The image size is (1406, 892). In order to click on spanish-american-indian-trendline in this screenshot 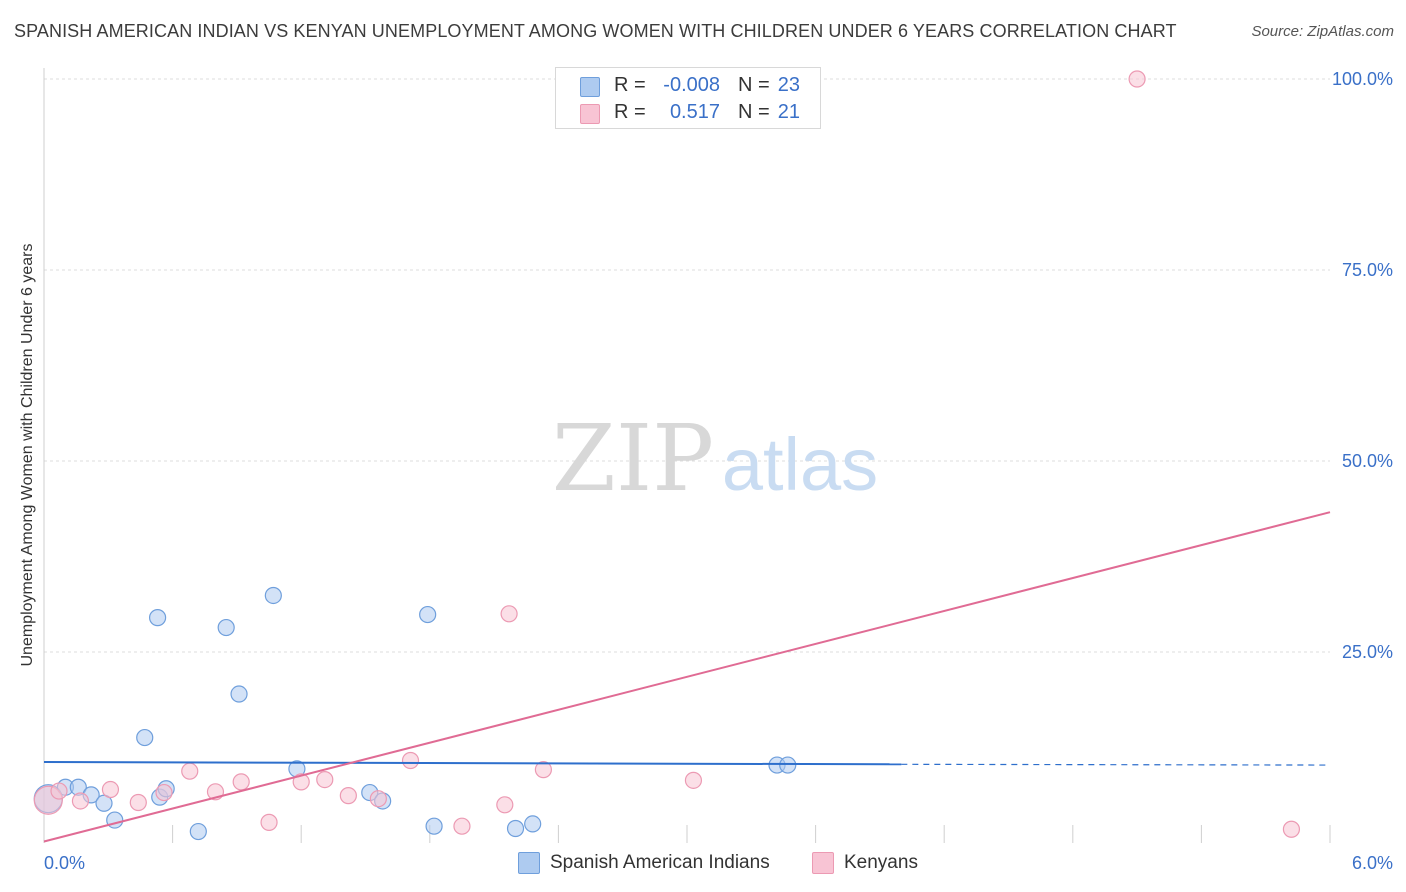, I will do `click(472, 763)`.